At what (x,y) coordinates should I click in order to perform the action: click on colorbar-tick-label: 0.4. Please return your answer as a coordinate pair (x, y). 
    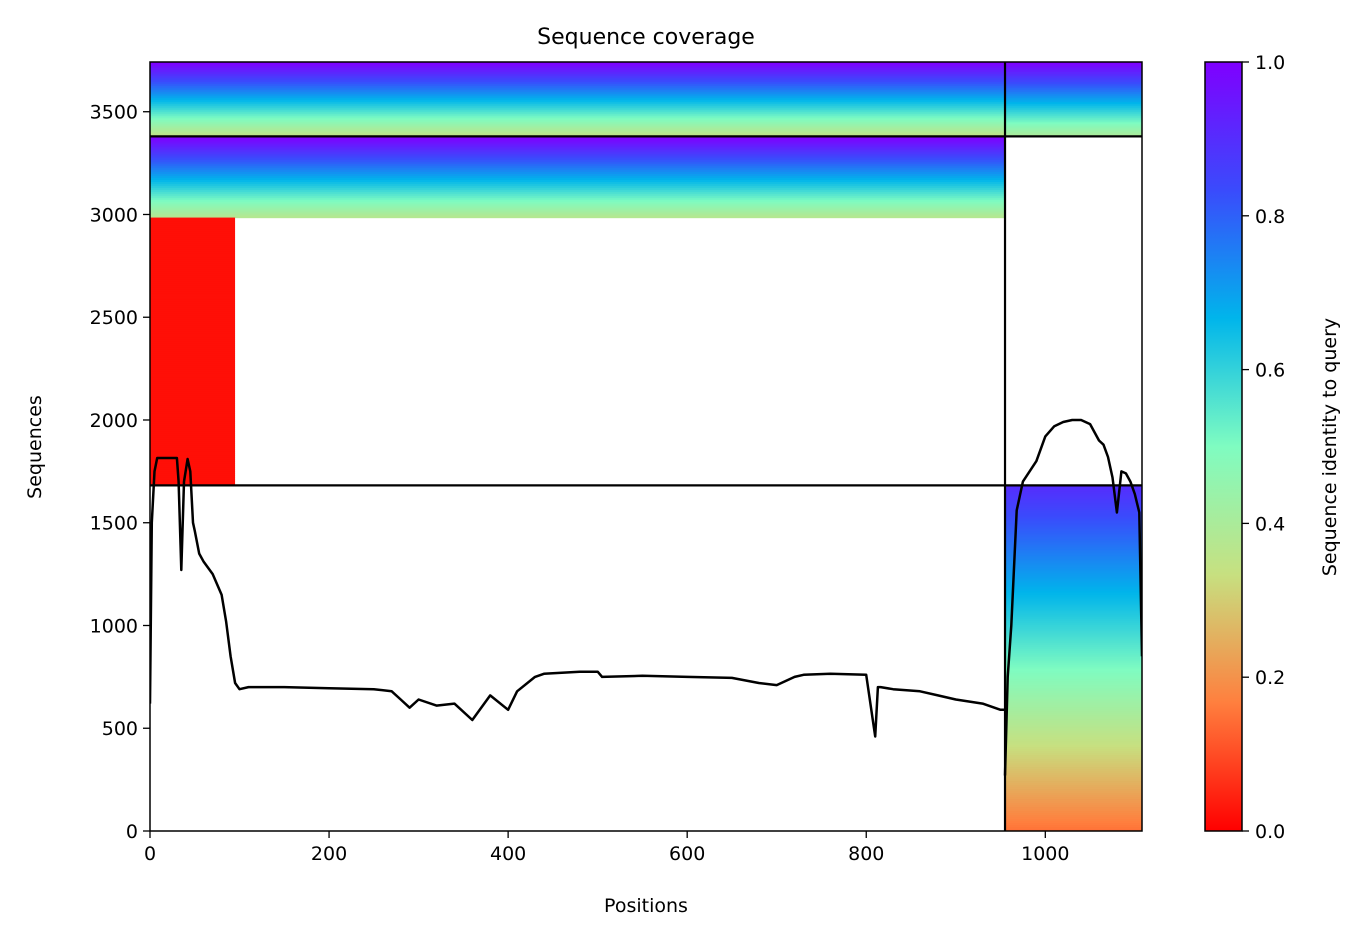
    Looking at the image, I should click on (1270, 524).